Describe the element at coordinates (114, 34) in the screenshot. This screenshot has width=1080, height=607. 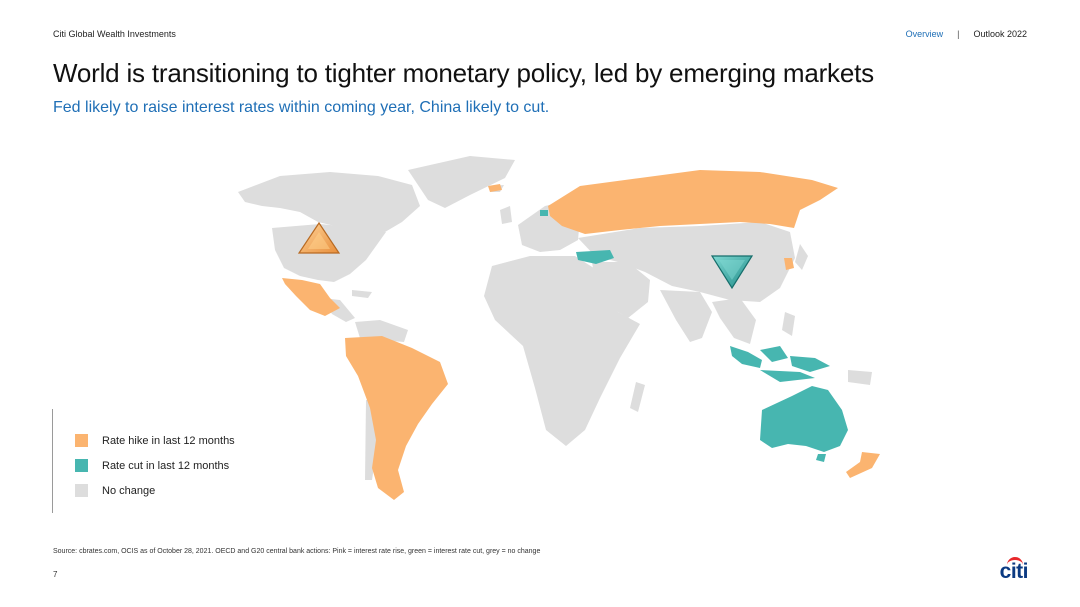
I see `brand-header: Citi Global Wealth Investments` at that location.